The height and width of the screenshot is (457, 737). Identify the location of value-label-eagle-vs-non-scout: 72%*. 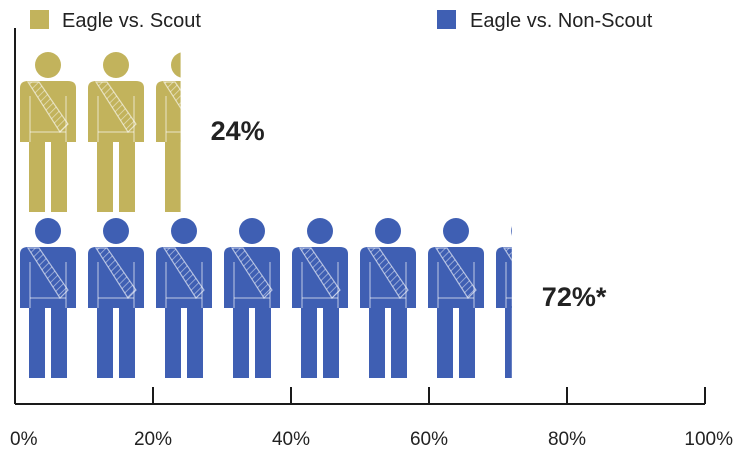
(574, 297).